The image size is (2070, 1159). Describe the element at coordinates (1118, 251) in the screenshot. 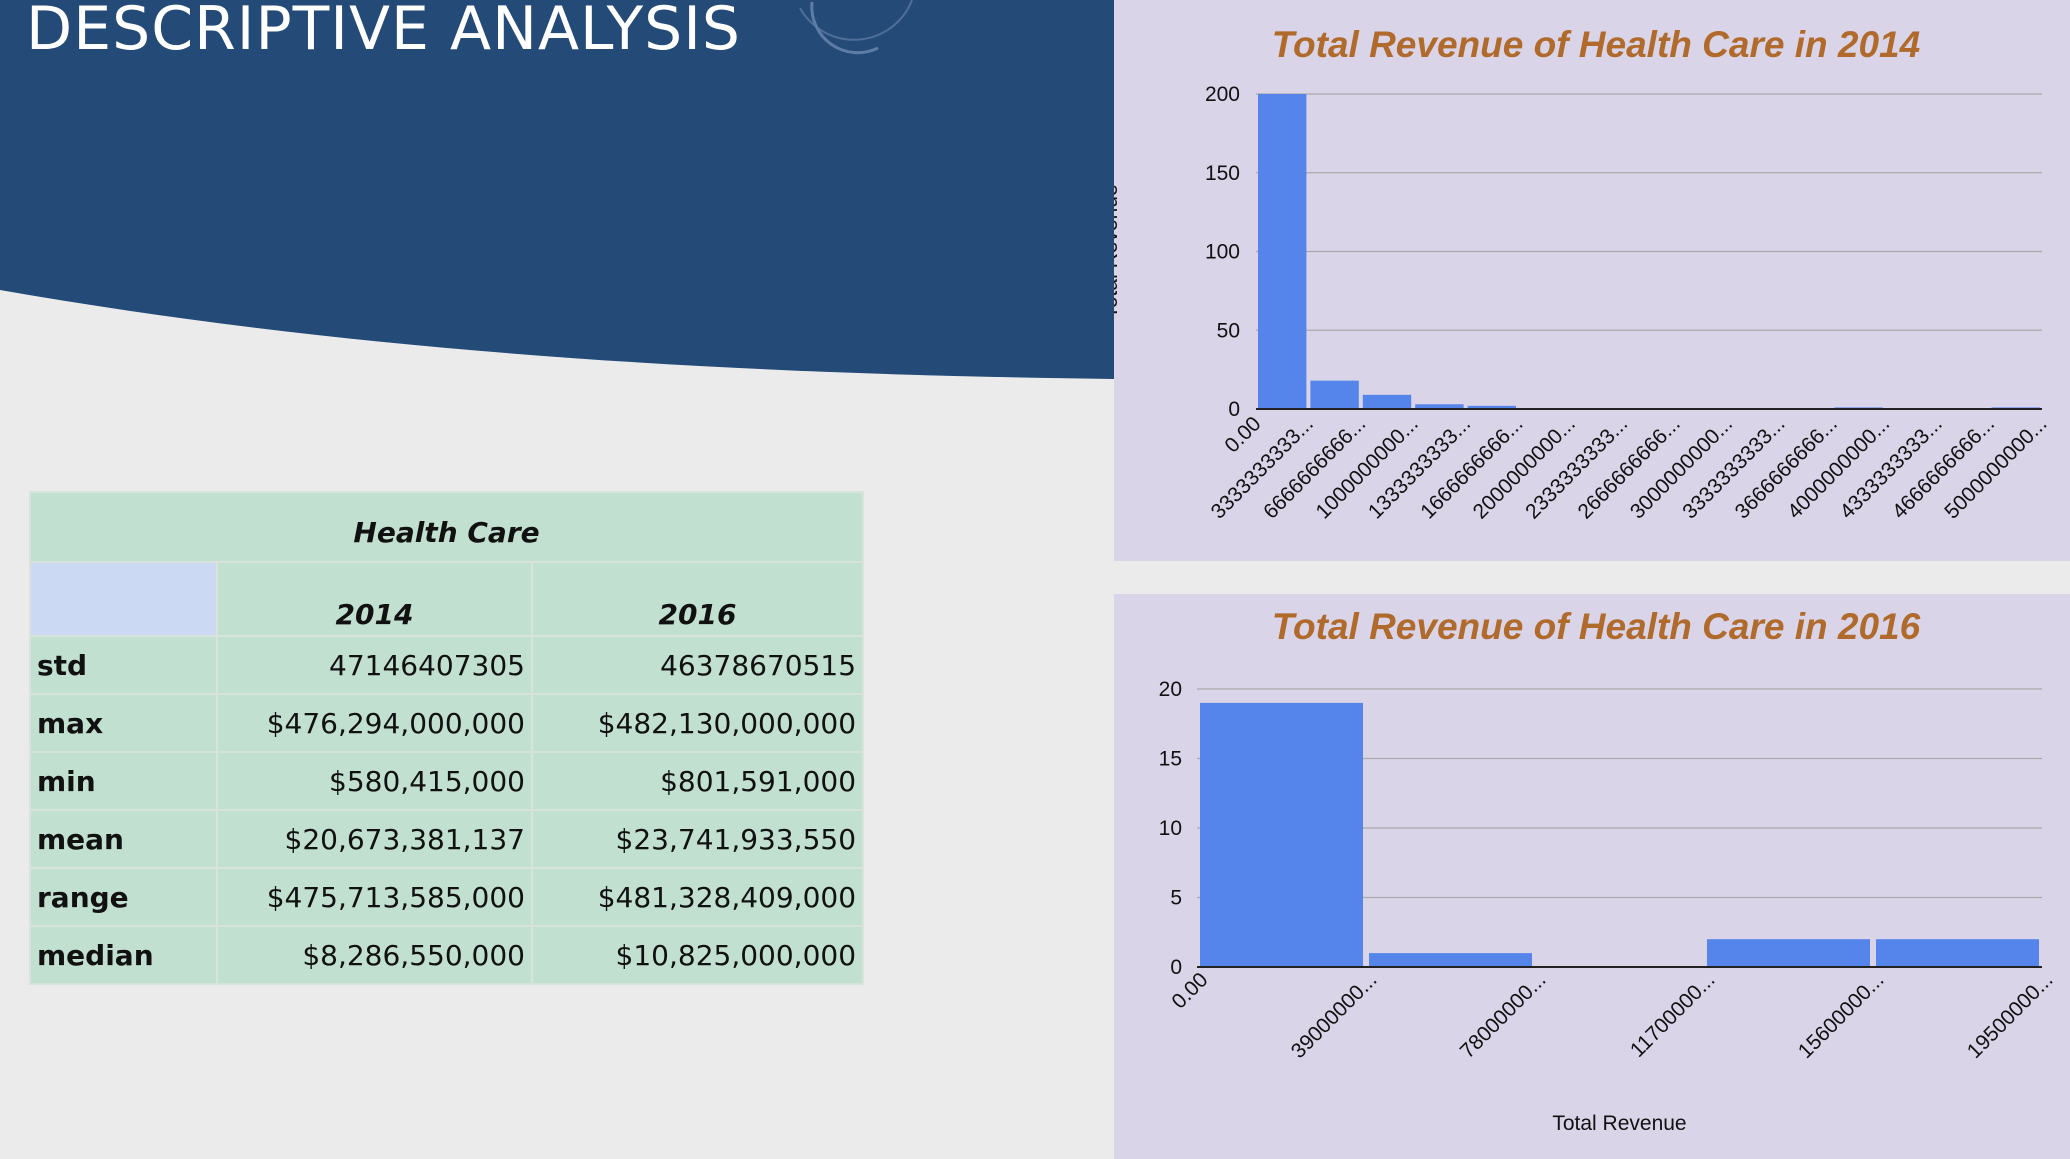

I see `y-axis-label: Total Revenue` at that location.